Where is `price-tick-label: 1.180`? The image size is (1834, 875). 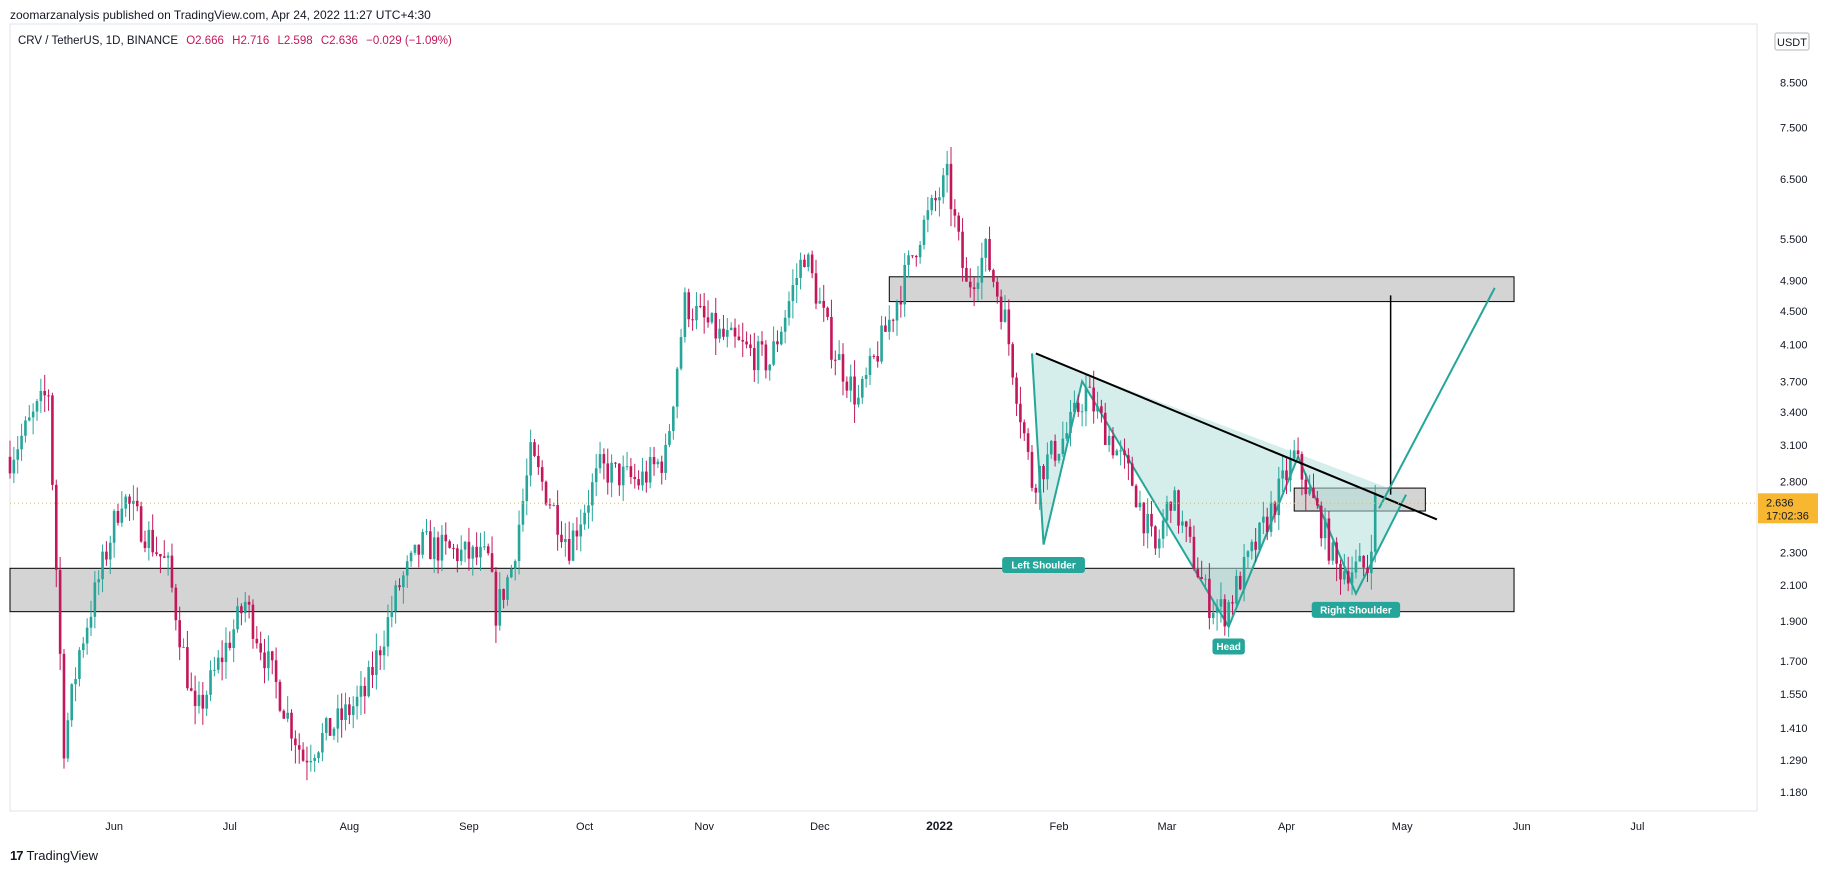 price-tick-label: 1.180 is located at coordinates (1794, 793).